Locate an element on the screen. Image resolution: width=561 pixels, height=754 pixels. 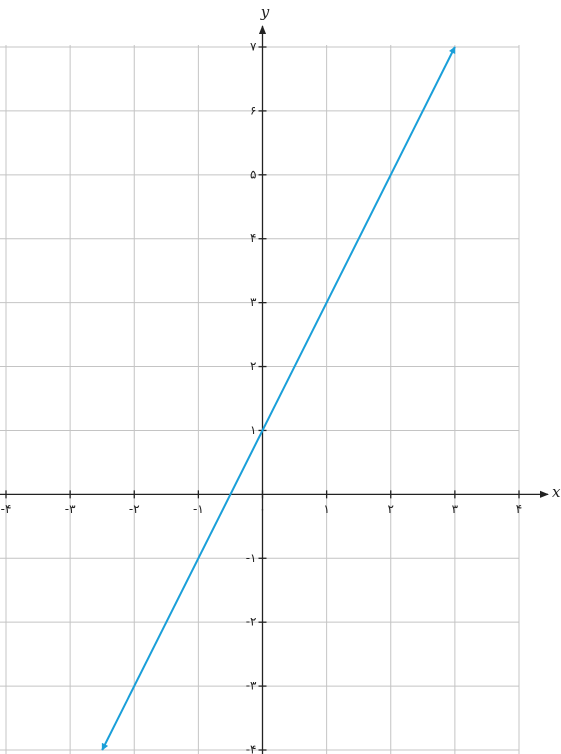
x-tick-label: ۴ is located at coordinates (519, 509).